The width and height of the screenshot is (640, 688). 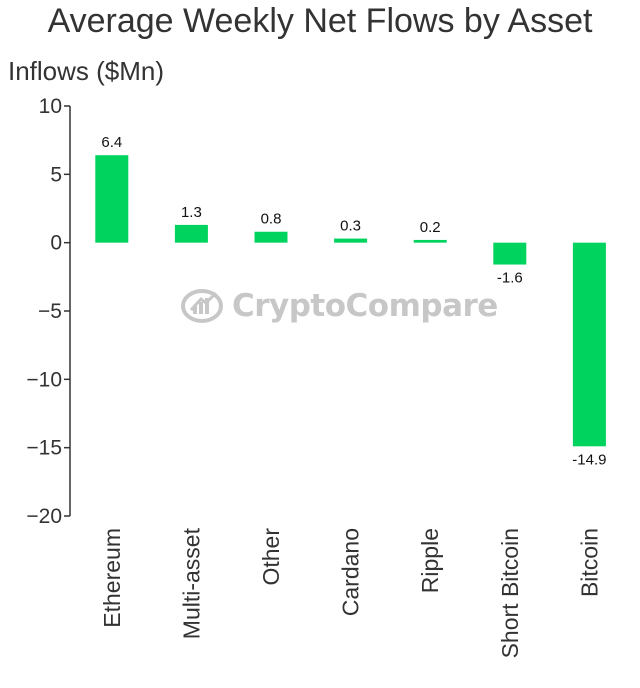 I want to click on y-tick-label: 5, so click(x=56, y=174).